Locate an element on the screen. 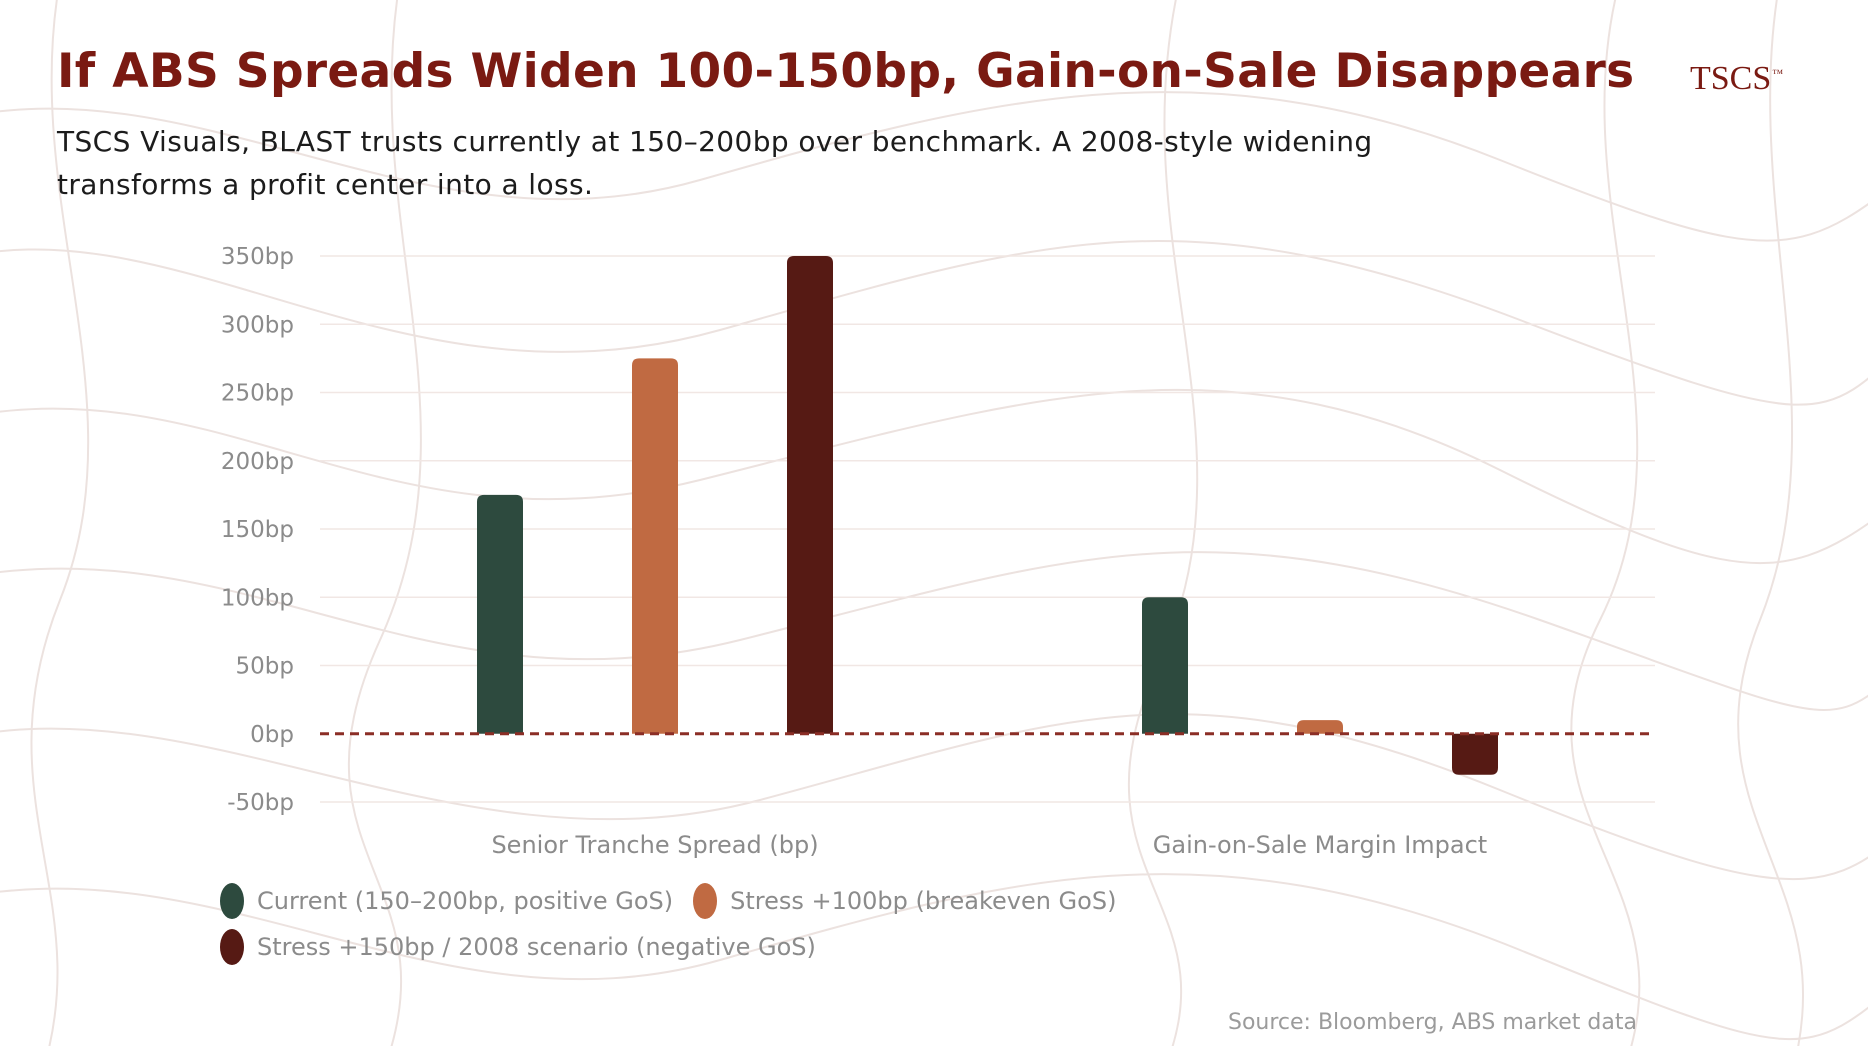 The width and height of the screenshot is (1868, 1046). legend-item-stress-100: Stress +100bp (breakeven GoS) is located at coordinates (904, 901).